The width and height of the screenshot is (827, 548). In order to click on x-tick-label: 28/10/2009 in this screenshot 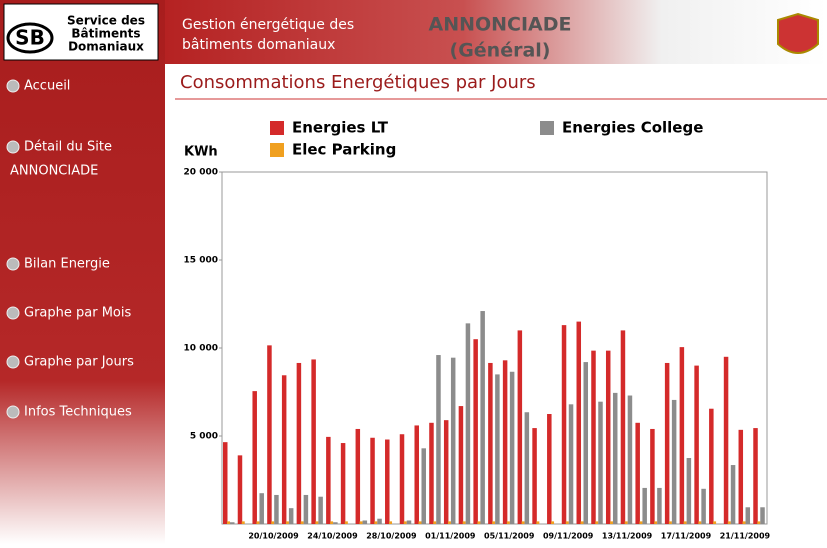, I will do `click(391, 536)`.